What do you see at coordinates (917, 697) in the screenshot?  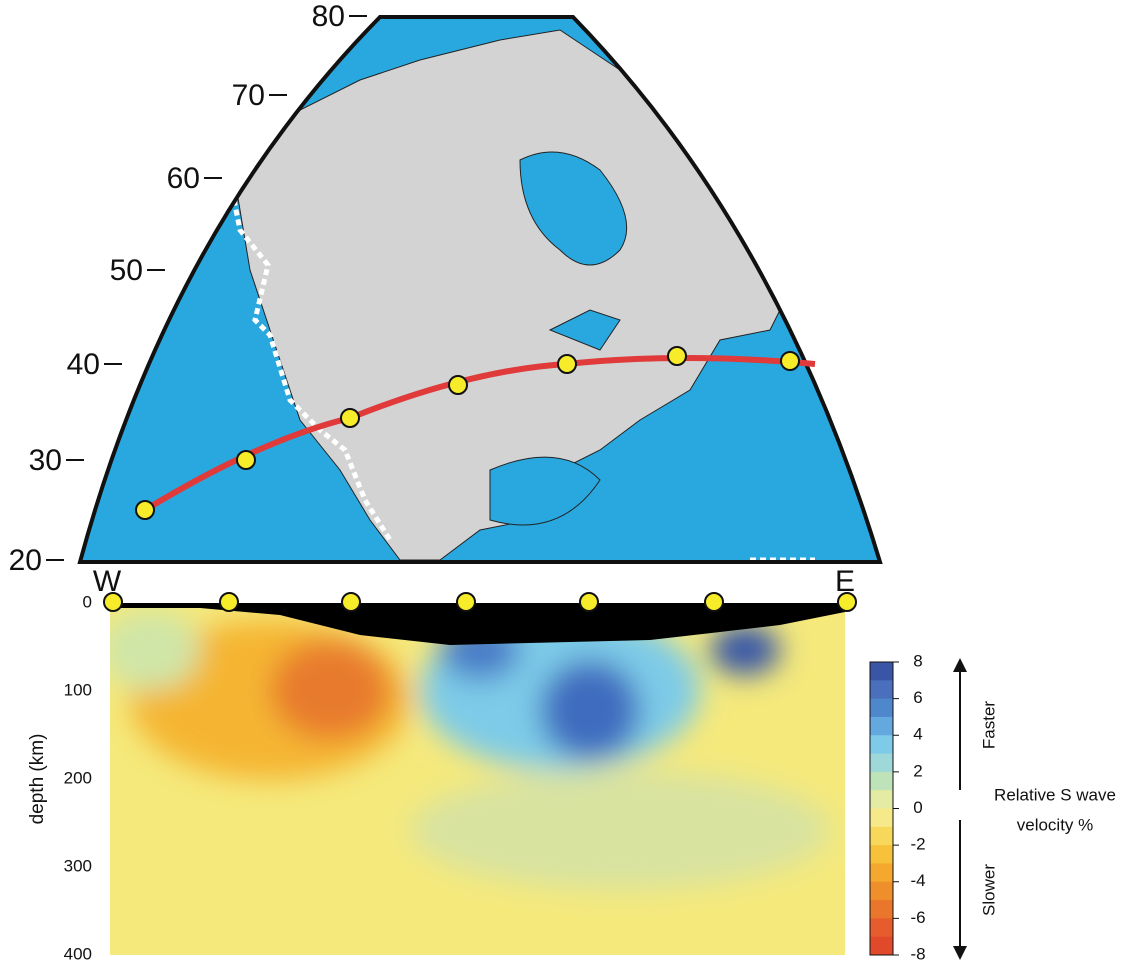 I see `colorbar-tick-label: 6` at bounding box center [917, 697].